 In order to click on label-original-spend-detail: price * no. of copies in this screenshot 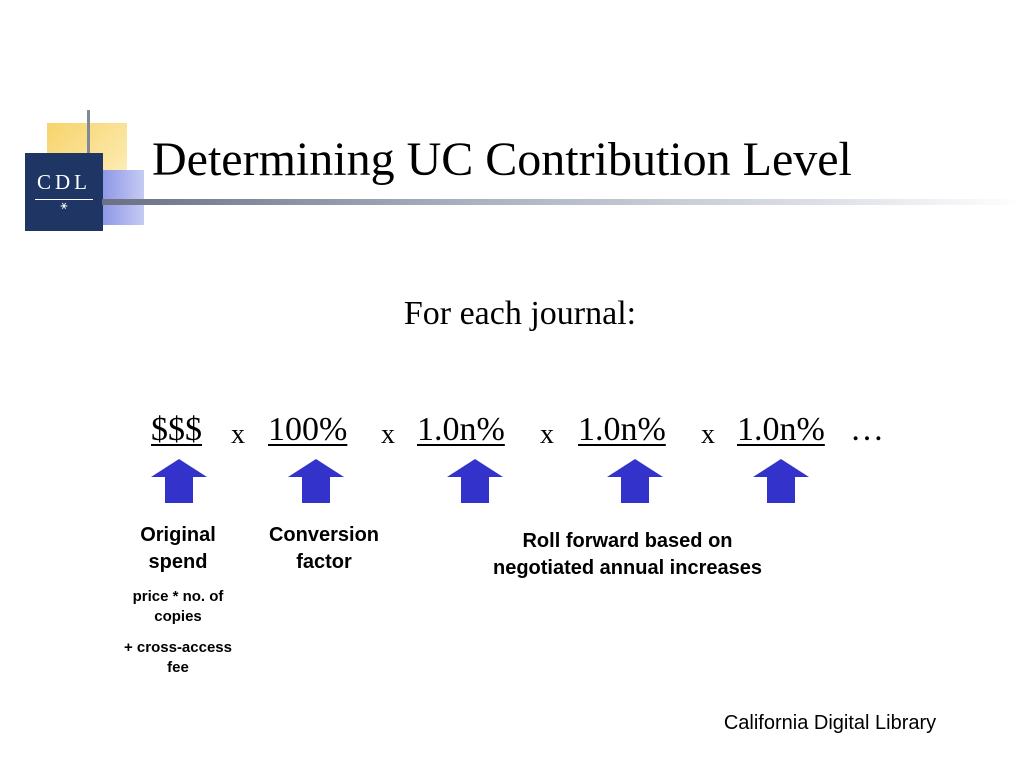, I will do `click(178, 606)`.